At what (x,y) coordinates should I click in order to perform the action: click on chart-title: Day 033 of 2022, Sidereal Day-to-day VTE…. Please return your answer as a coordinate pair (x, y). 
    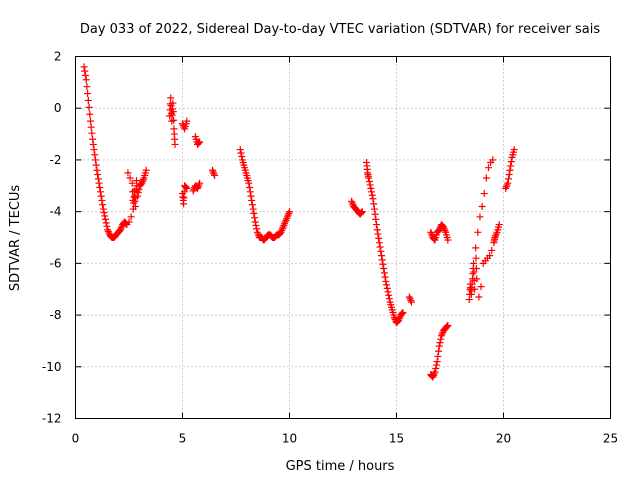
    Looking at the image, I should click on (340, 29).